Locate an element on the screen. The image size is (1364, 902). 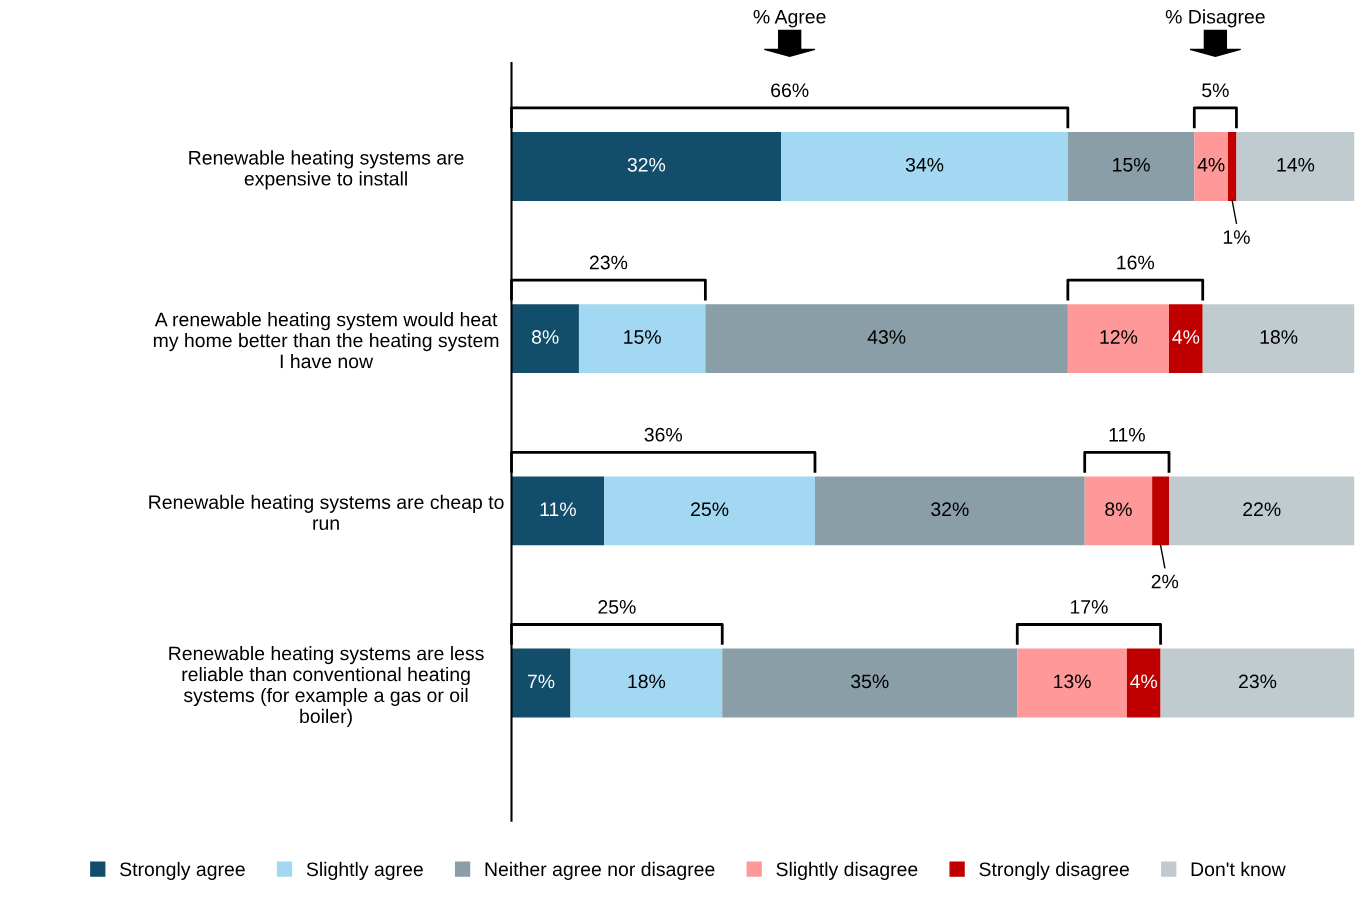
data-label: 43% is located at coordinates (886, 337).